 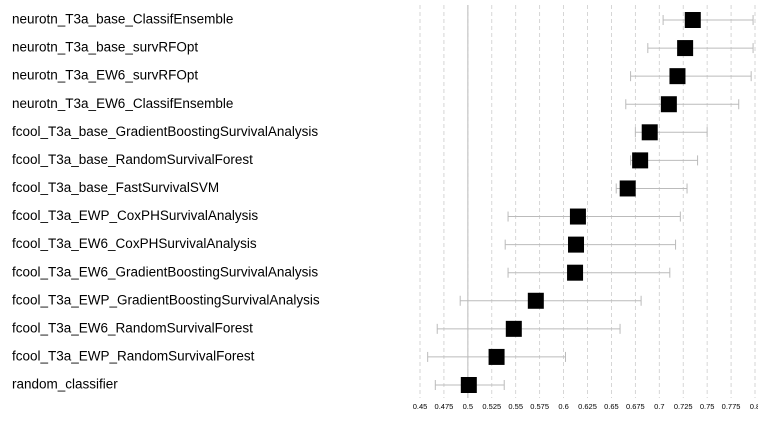 I want to click on x-tick-label: 0.625, so click(x=587, y=406).